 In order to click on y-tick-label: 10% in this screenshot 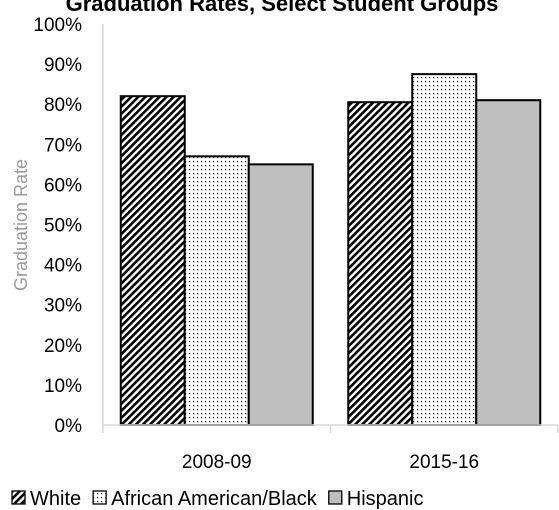, I will do `click(63, 386)`.